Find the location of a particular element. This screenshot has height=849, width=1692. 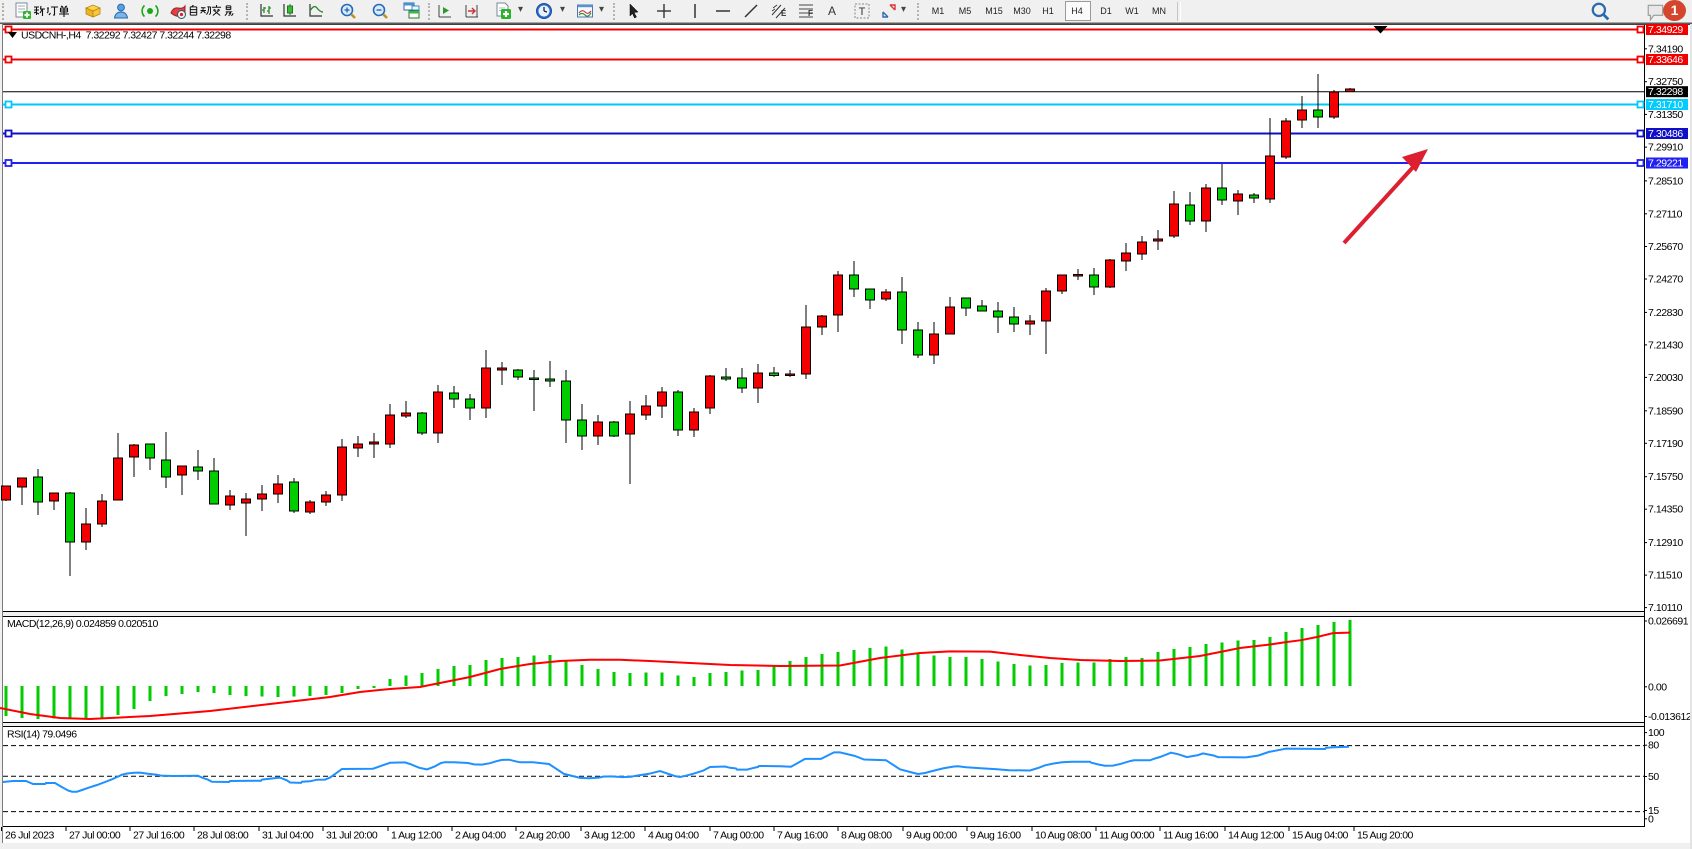

svg-text: 31 Jul 04:00 is located at coordinates (288, 836).